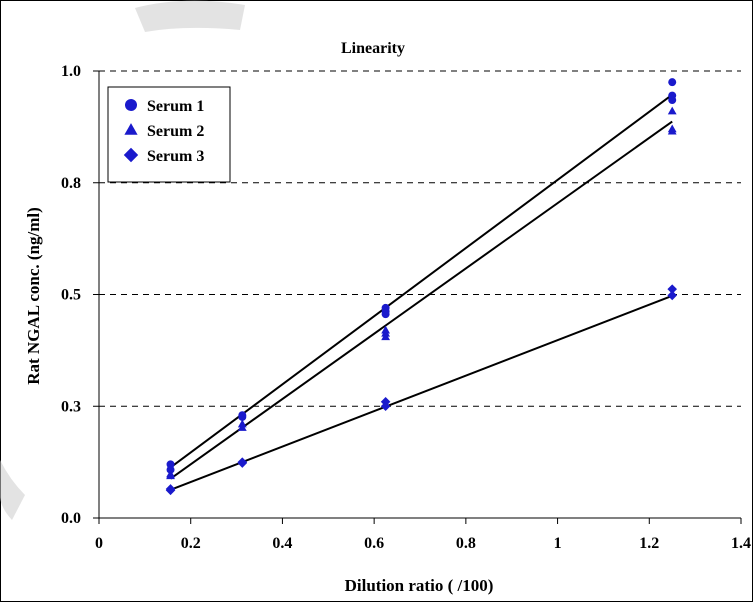 Image resolution: width=755 pixels, height=608 pixels. I want to click on legend-label: Serum 1, so click(175, 106).